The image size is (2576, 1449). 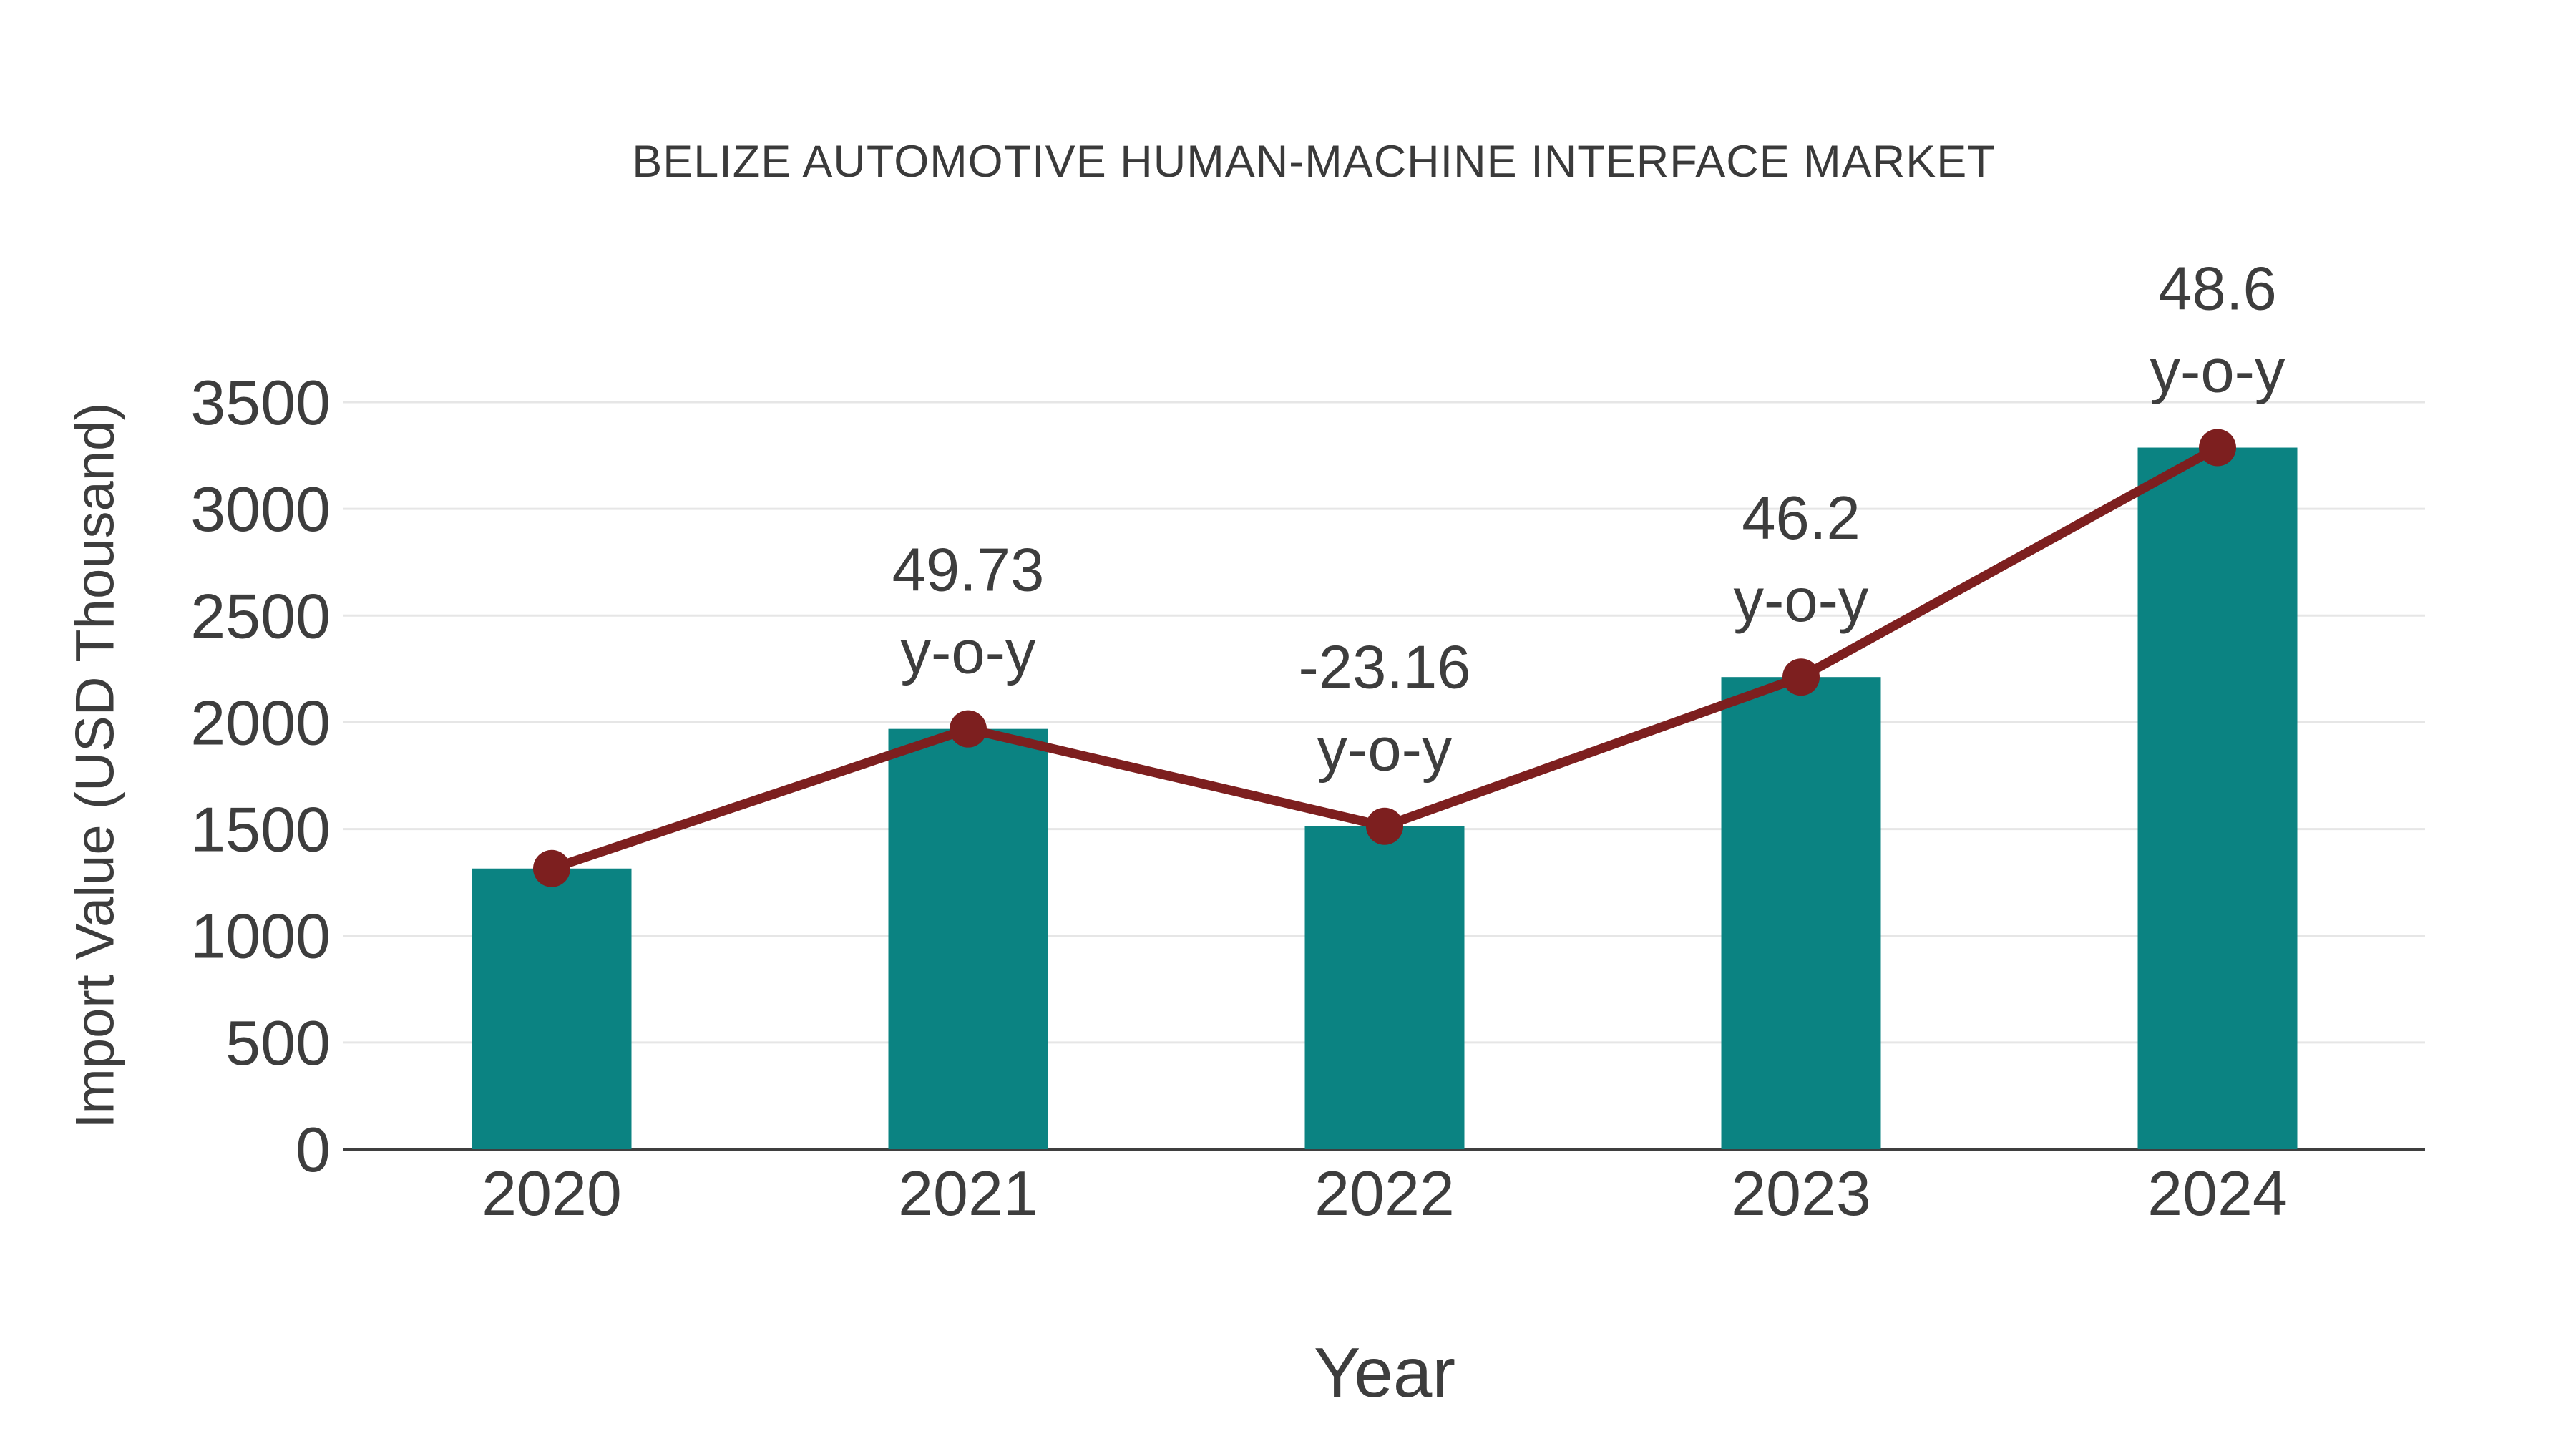 What do you see at coordinates (1384, 668) in the screenshot?
I see `annotation-value: -23.16` at bounding box center [1384, 668].